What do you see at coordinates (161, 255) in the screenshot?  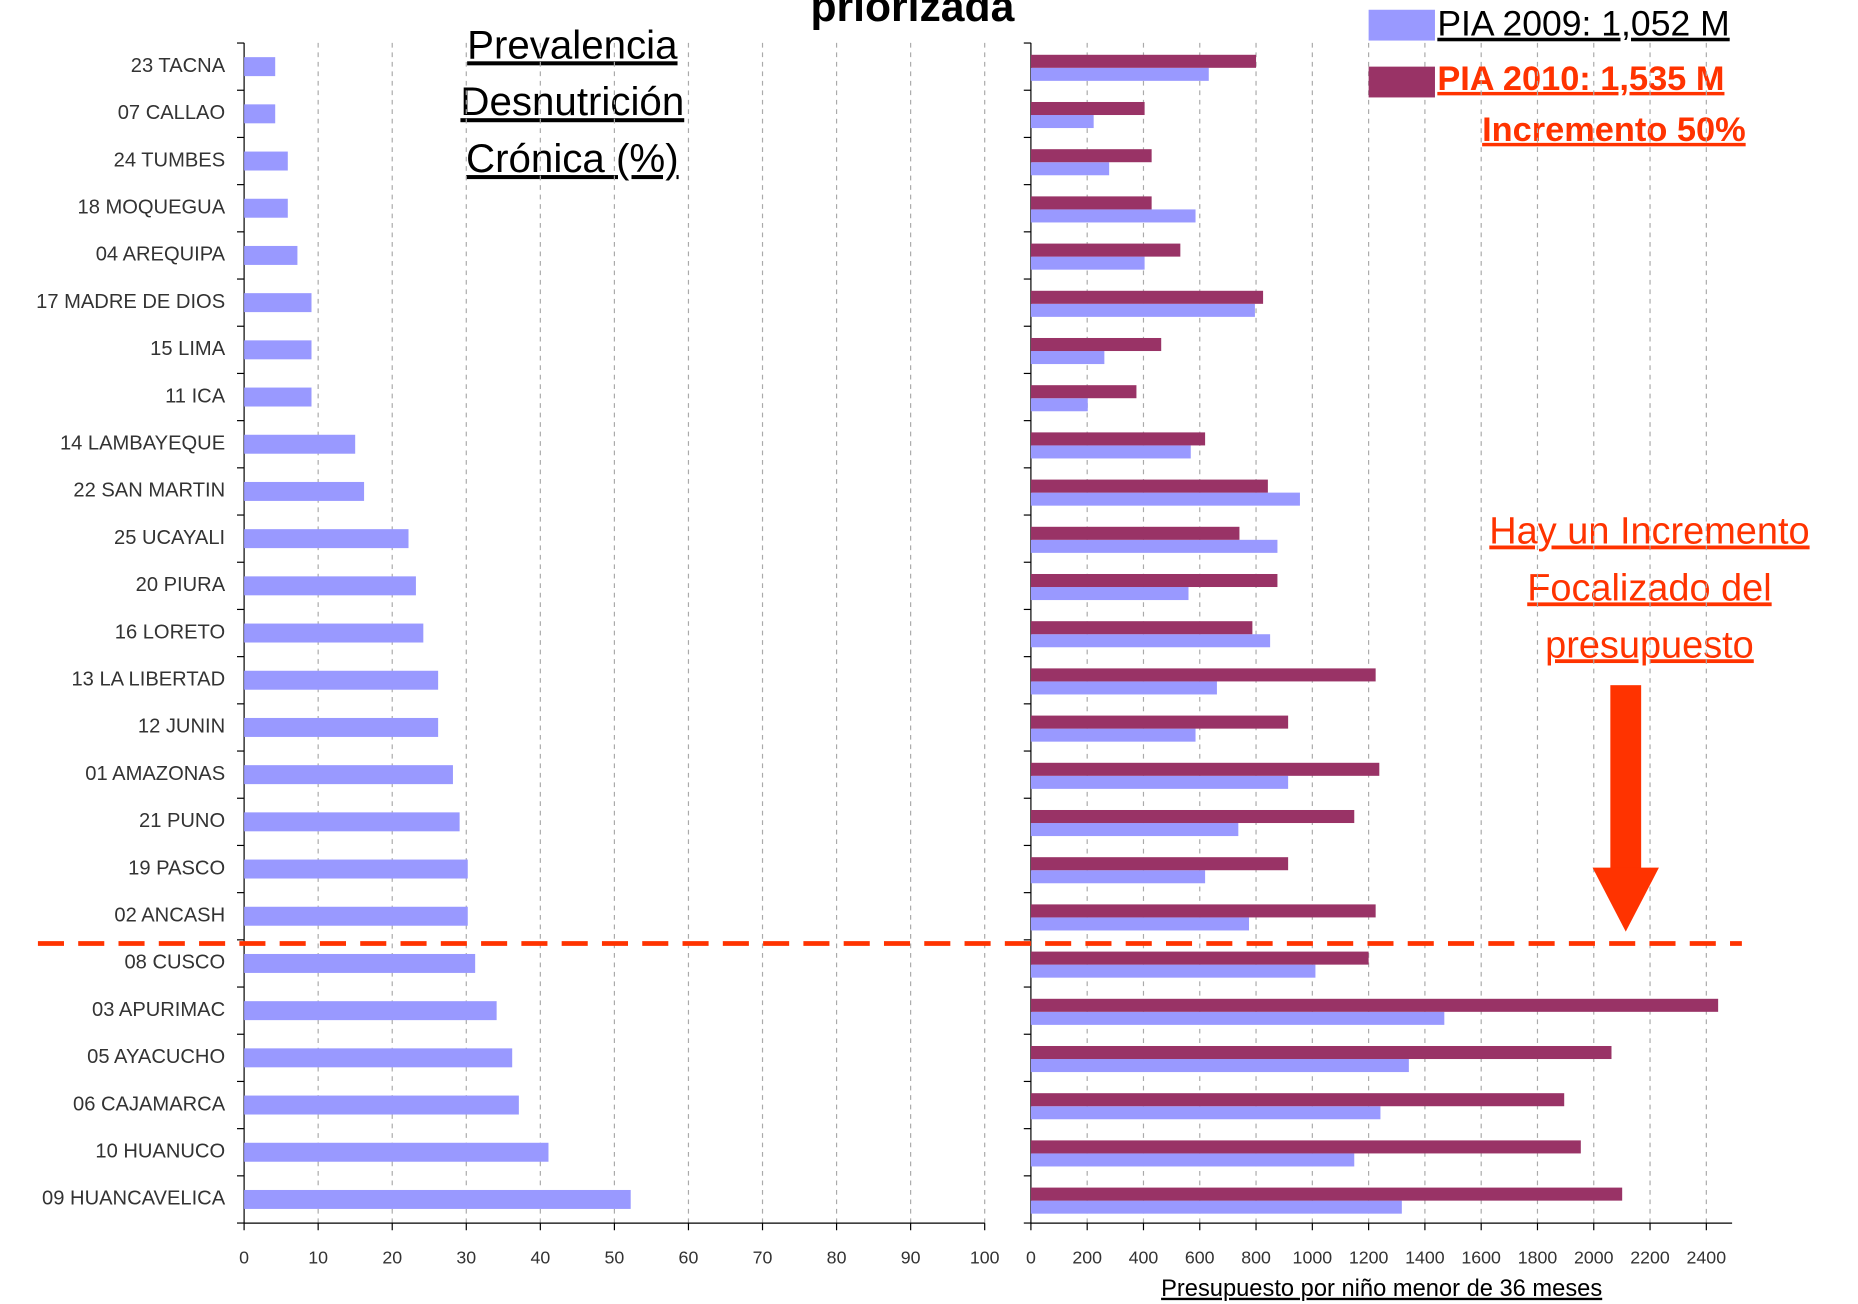 I see `category-label: 04 AREQUIPA` at bounding box center [161, 255].